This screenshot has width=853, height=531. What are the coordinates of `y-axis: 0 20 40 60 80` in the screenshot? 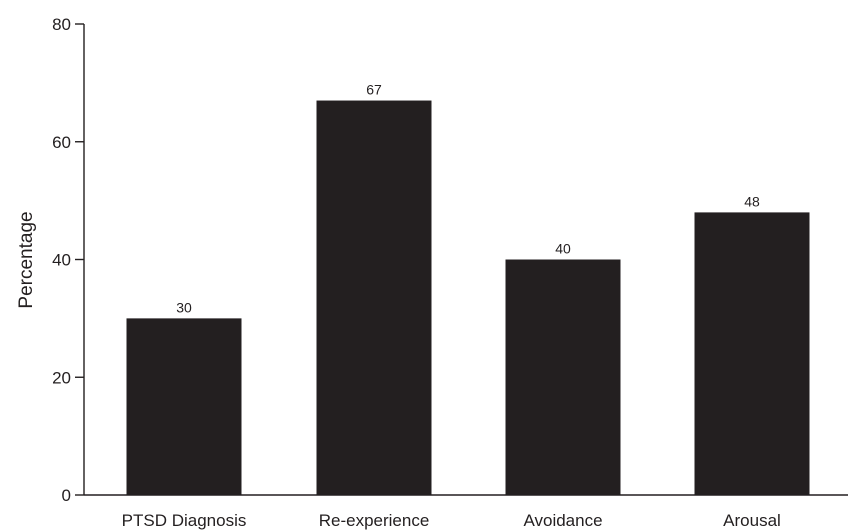 It's located at (68, 260).